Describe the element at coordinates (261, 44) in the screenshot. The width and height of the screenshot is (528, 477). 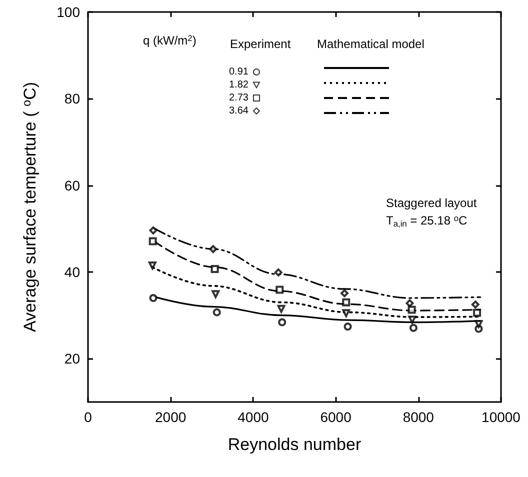
I see `annotation: Experiment` at that location.